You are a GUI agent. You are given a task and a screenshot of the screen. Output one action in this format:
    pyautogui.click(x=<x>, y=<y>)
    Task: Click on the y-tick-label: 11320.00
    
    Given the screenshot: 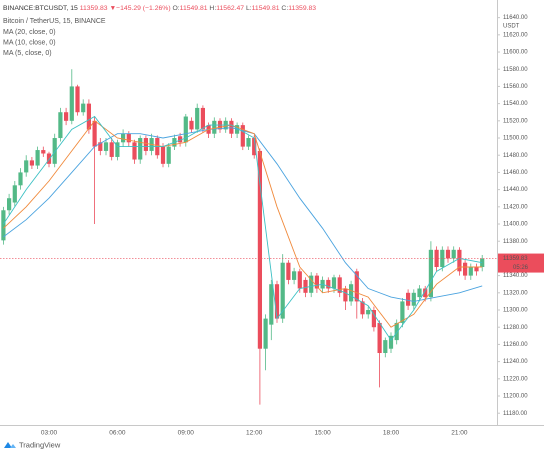 What is the action you would take?
    pyautogui.click(x=515, y=293)
    